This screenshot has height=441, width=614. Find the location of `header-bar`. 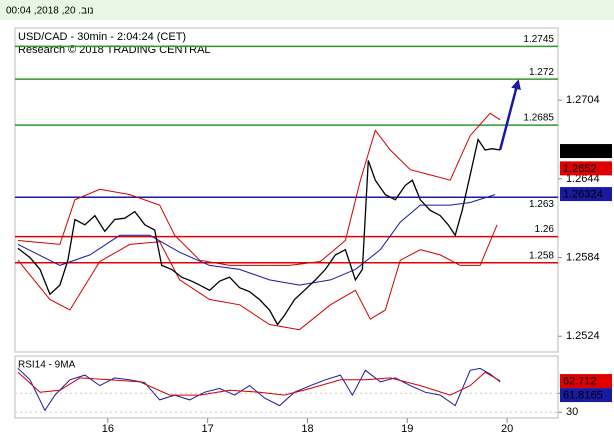

header-bar is located at coordinates (307, 10).